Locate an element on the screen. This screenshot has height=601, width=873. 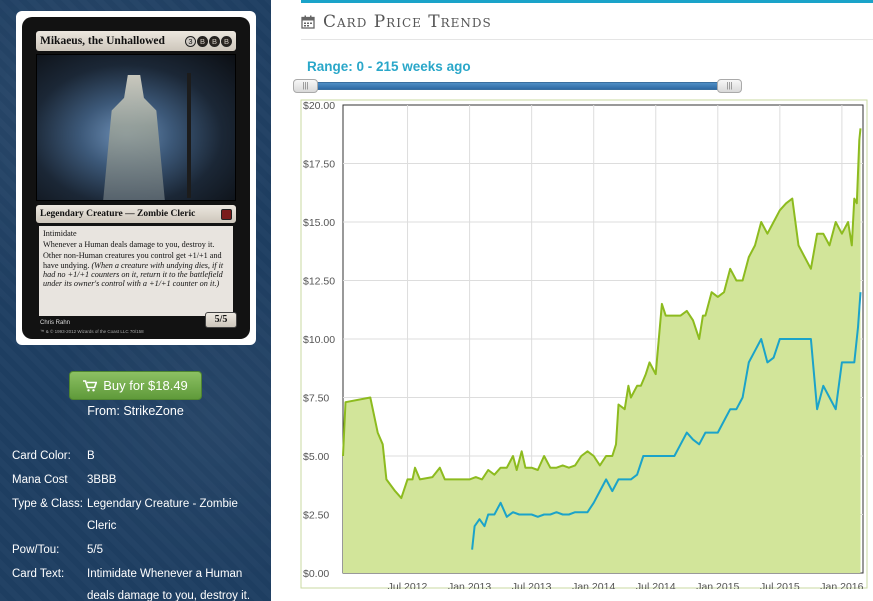
info-key: Pow/Tou: is located at coordinates (36, 550).